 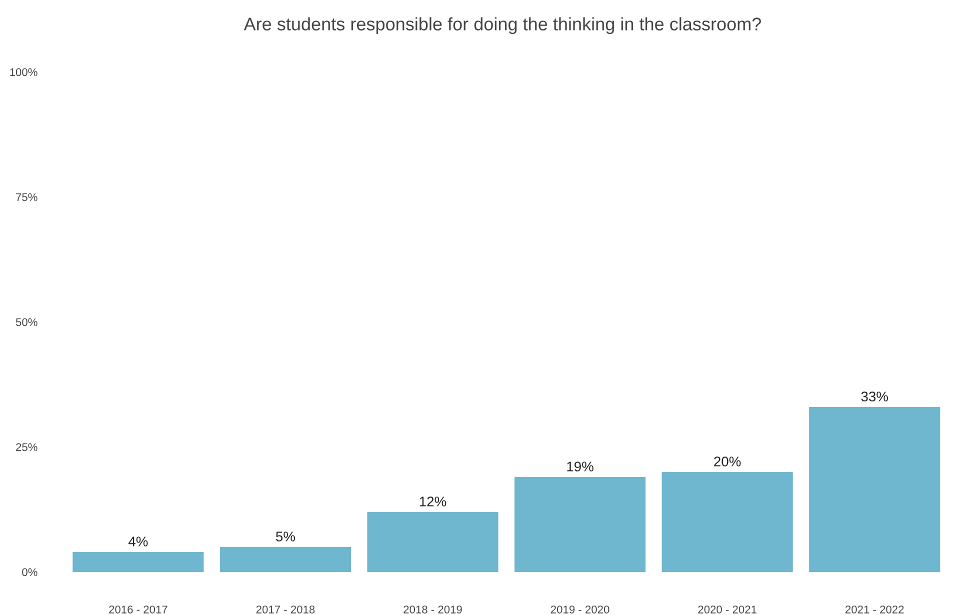 What do you see at coordinates (286, 537) in the screenshot?
I see `data-label: 5%` at bounding box center [286, 537].